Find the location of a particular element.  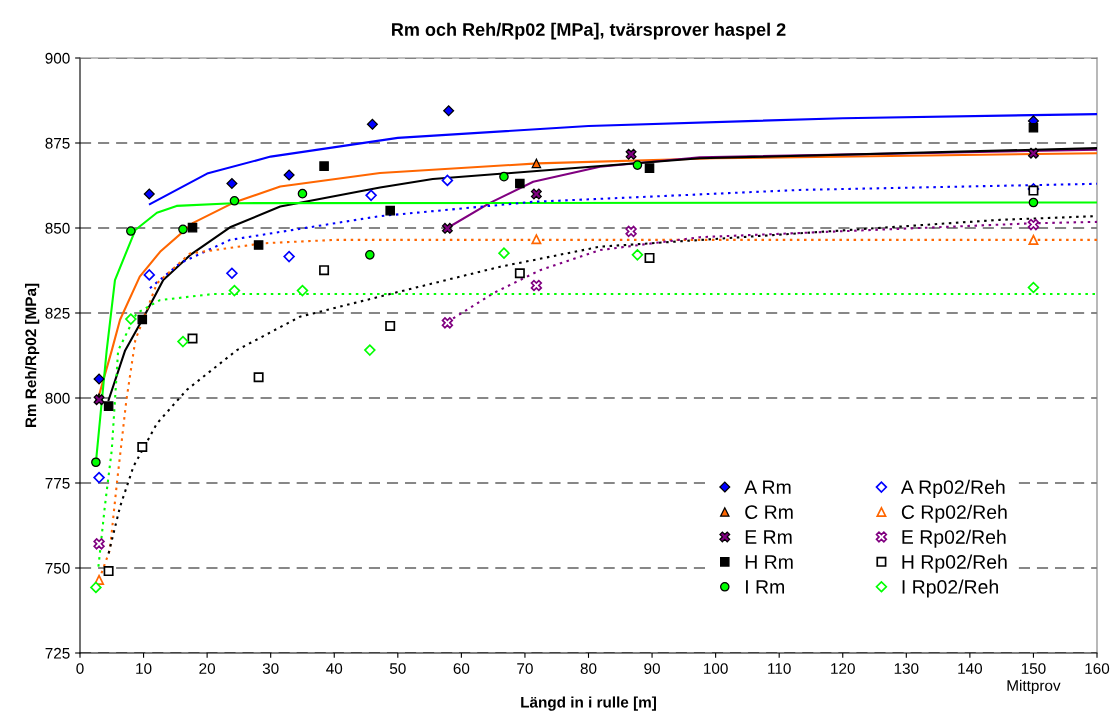

x-tick-label: 80 is located at coordinates (588, 668).